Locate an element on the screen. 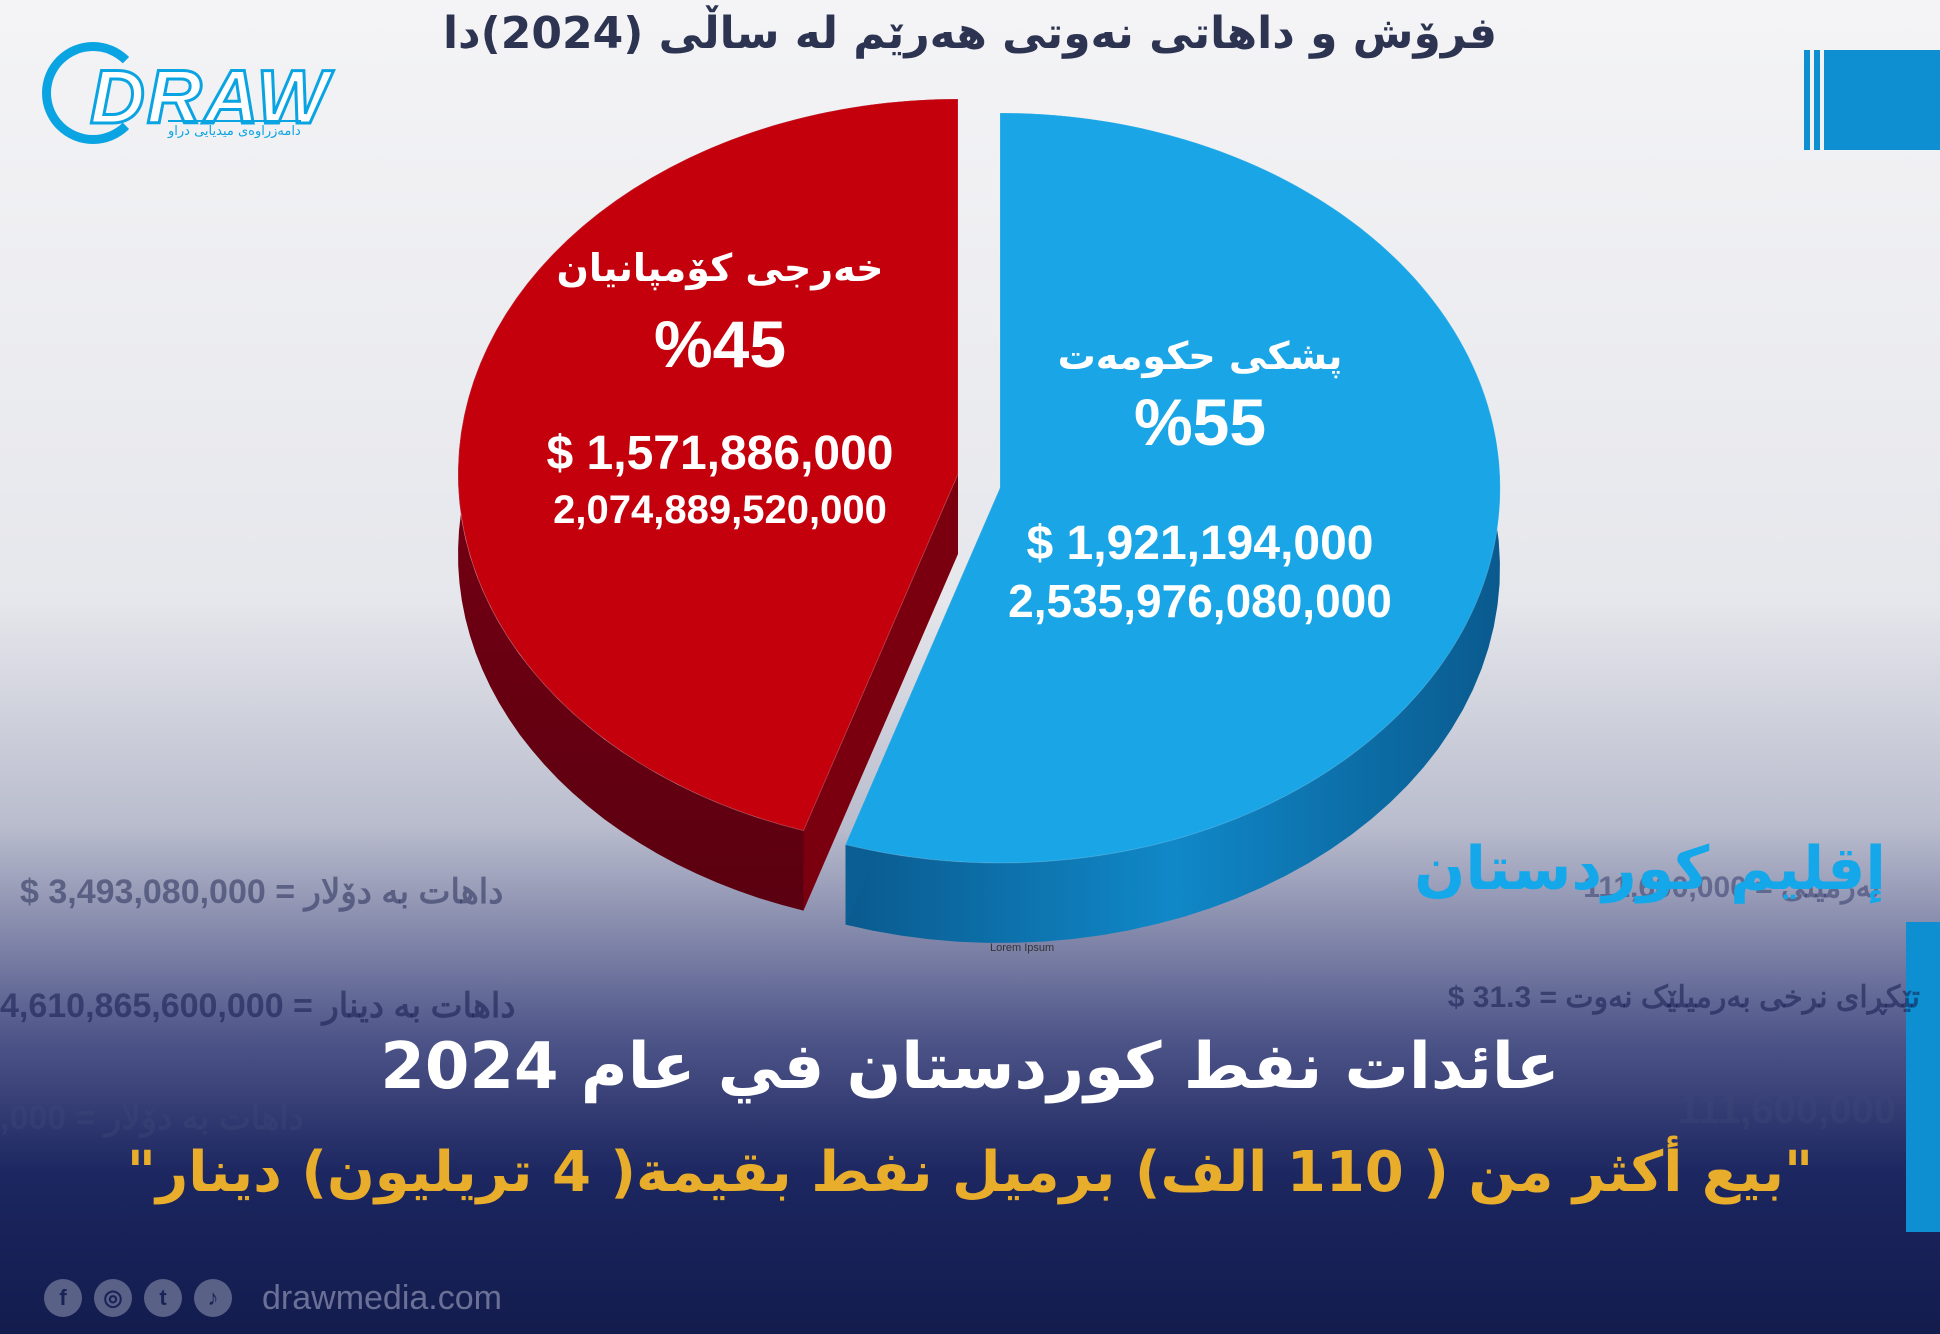 The image size is (1940, 1334). draw-logo: DRAW دامەزراوەی میدیایی دراو is located at coordinates (197, 98).